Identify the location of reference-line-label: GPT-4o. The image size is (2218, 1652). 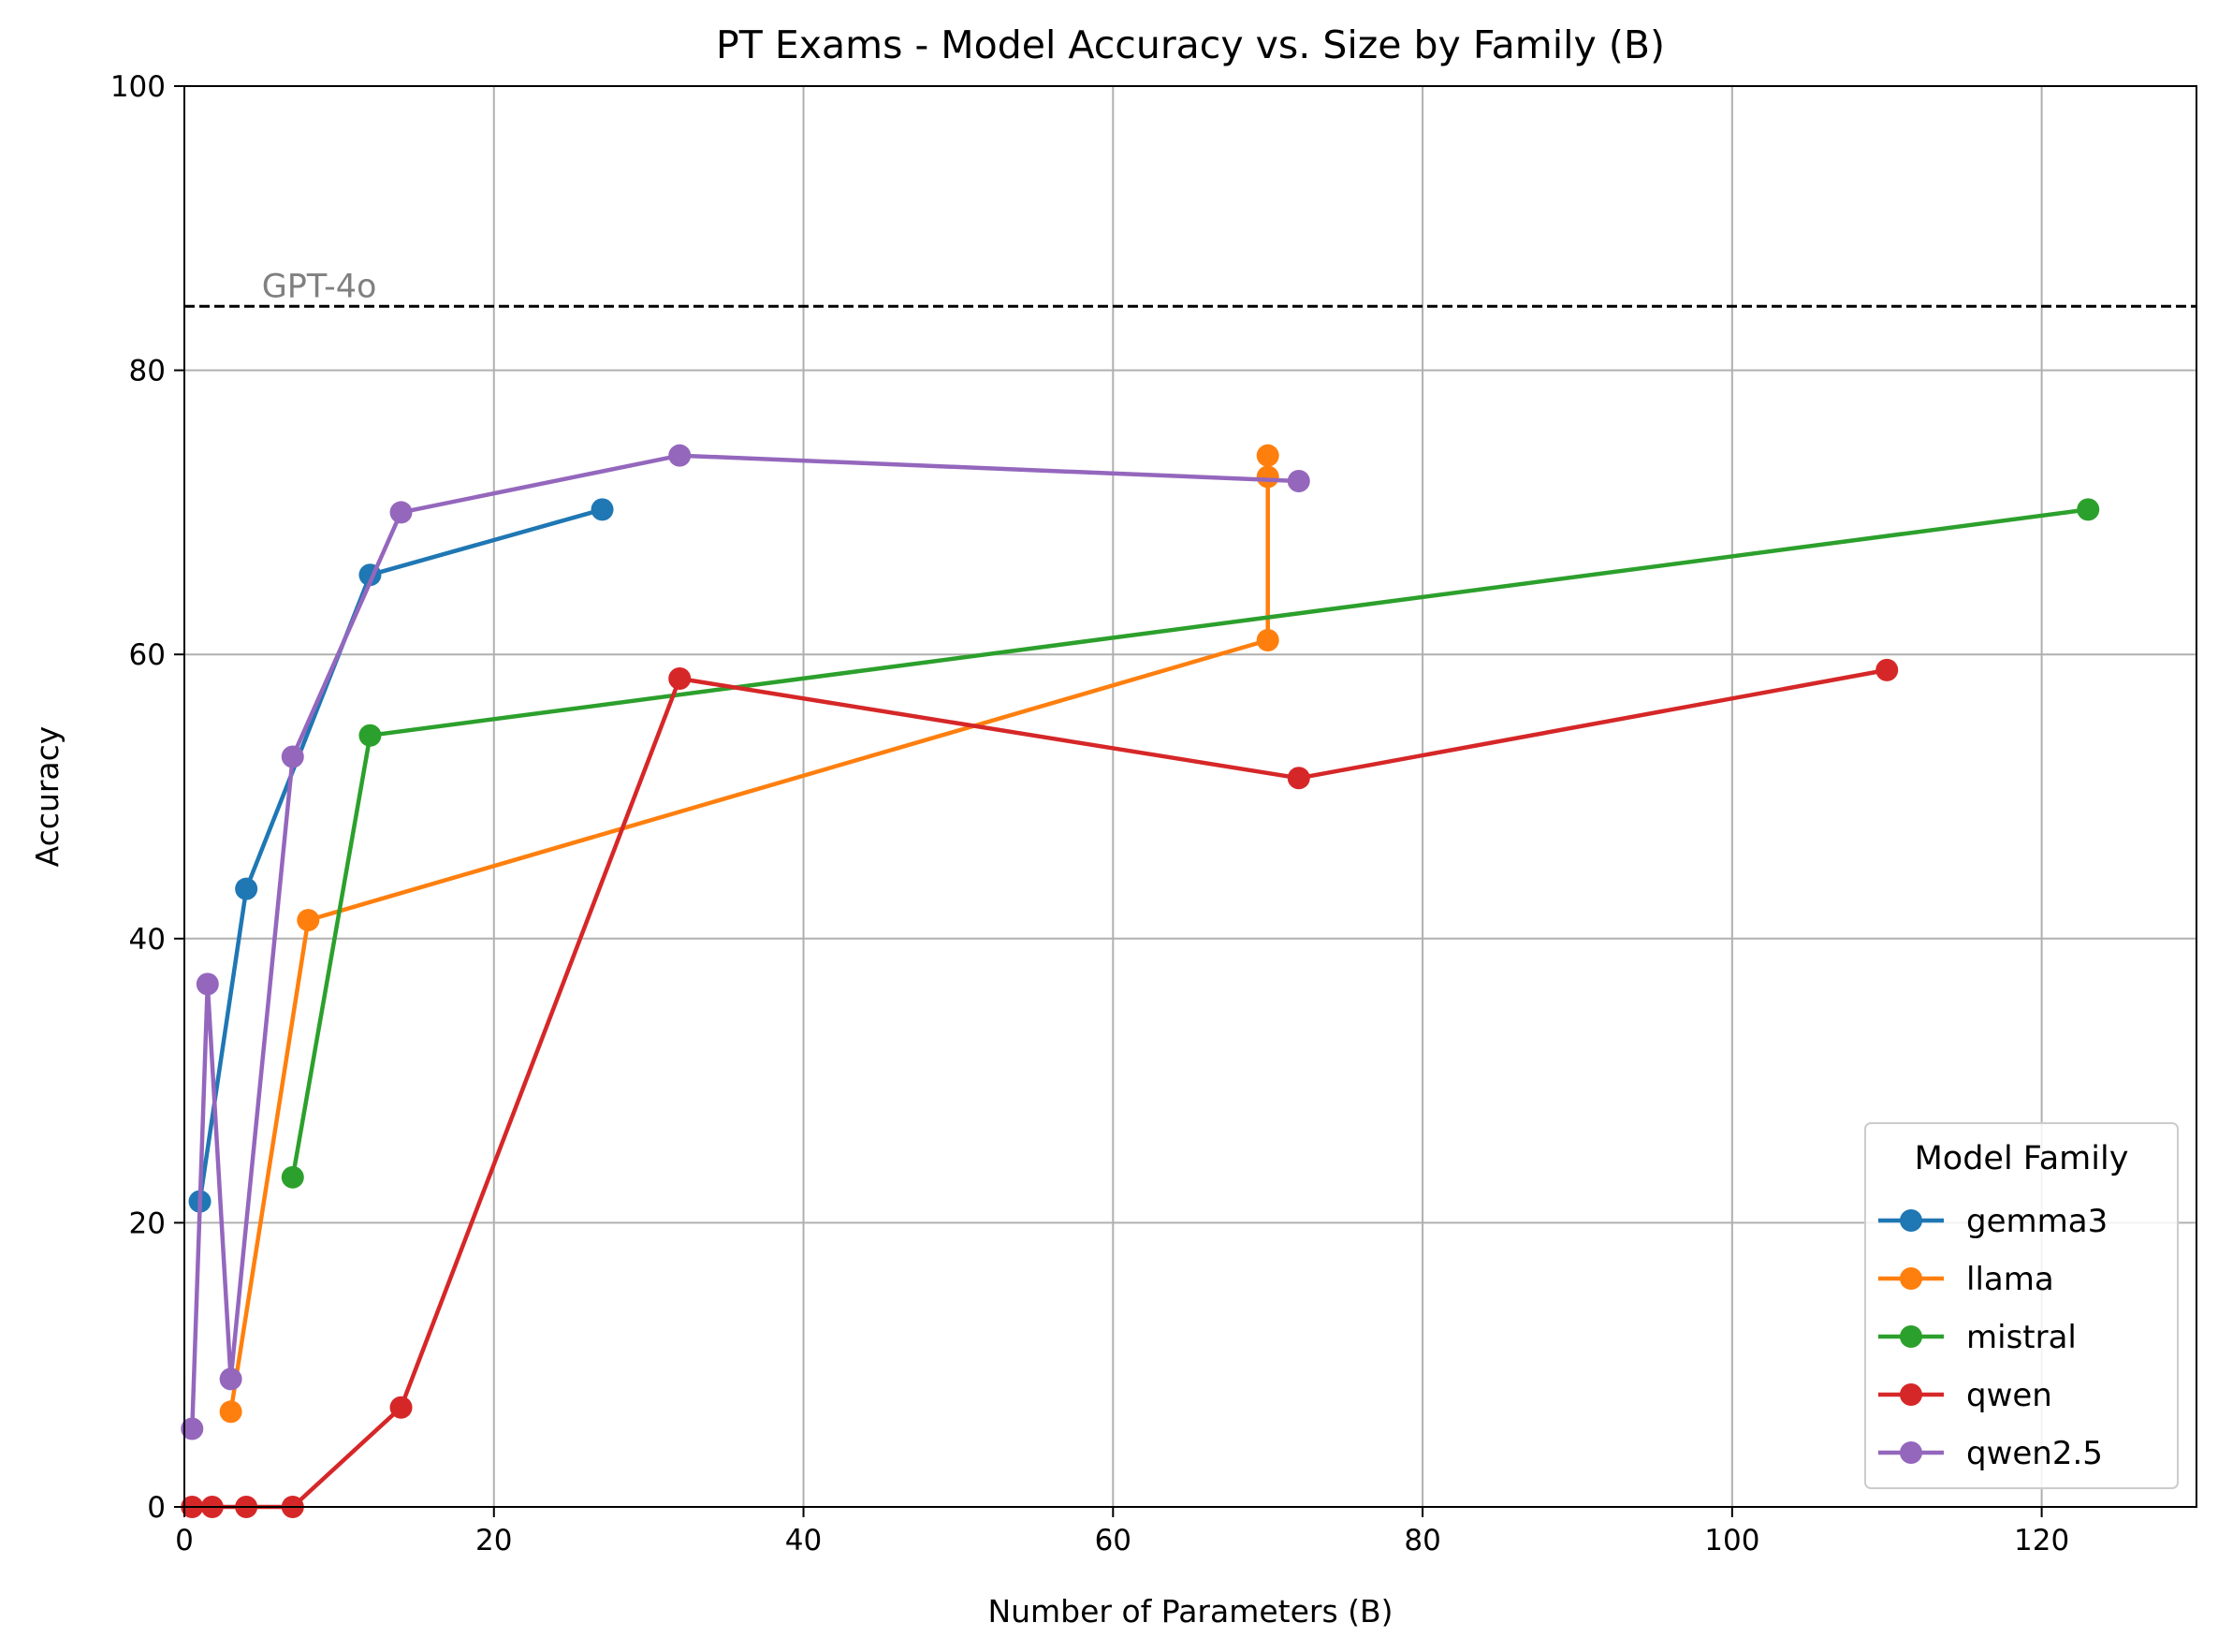
(320, 286).